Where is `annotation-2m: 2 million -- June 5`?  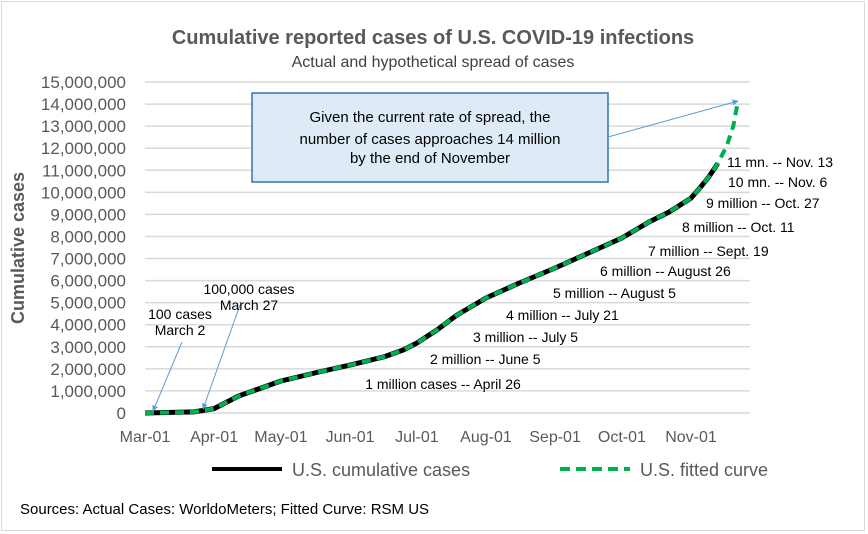 annotation-2m: 2 million -- June 5 is located at coordinates (485, 359).